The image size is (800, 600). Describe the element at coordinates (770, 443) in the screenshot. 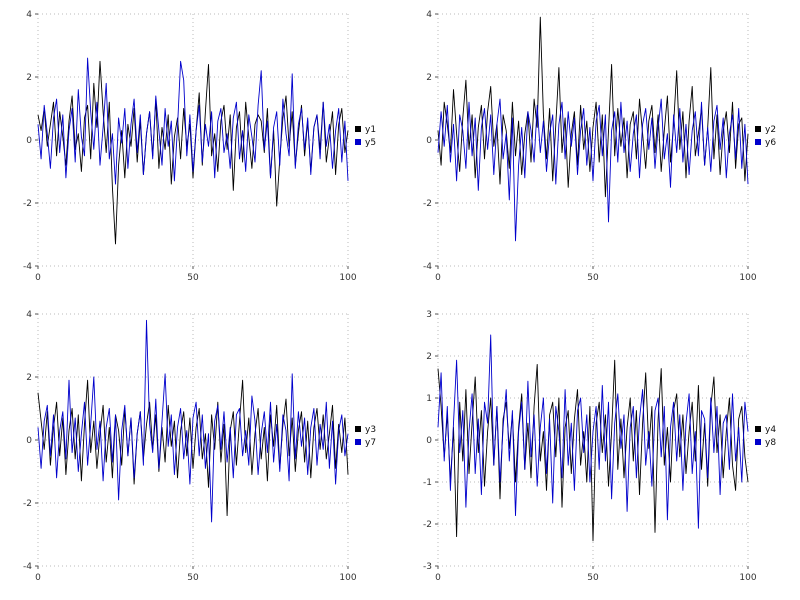

I see `legend-label-y8: y8` at that location.